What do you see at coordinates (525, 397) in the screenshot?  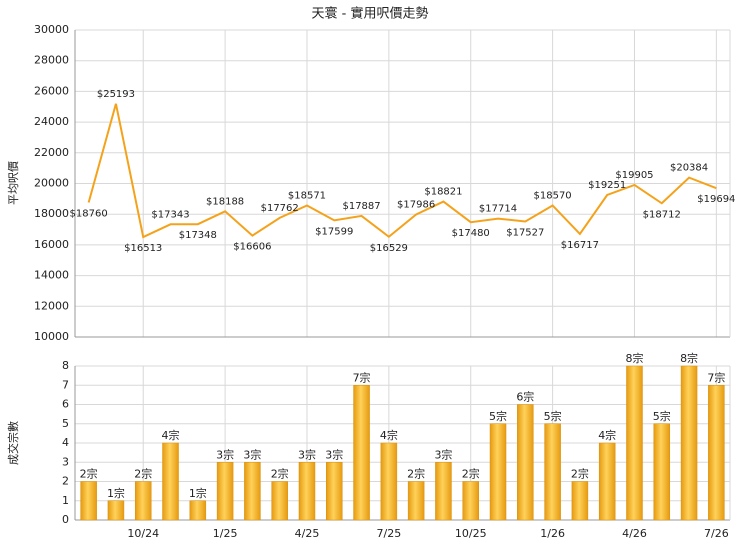 I see `data-label: 6宗` at bounding box center [525, 397].